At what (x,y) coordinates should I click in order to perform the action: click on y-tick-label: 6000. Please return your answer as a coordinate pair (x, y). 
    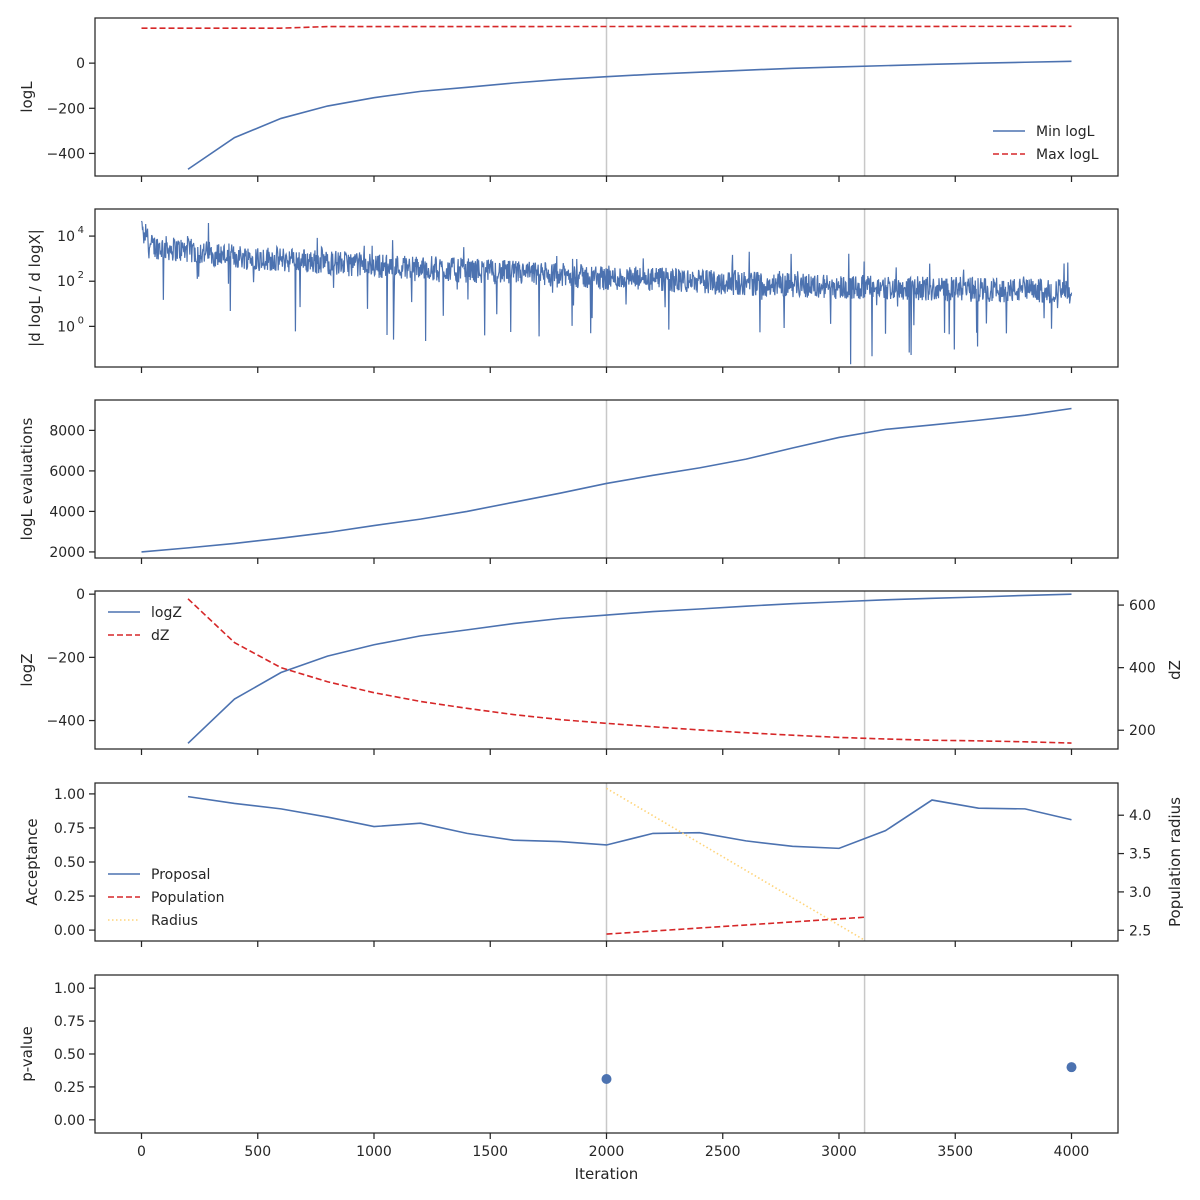
    Looking at the image, I should click on (67, 472).